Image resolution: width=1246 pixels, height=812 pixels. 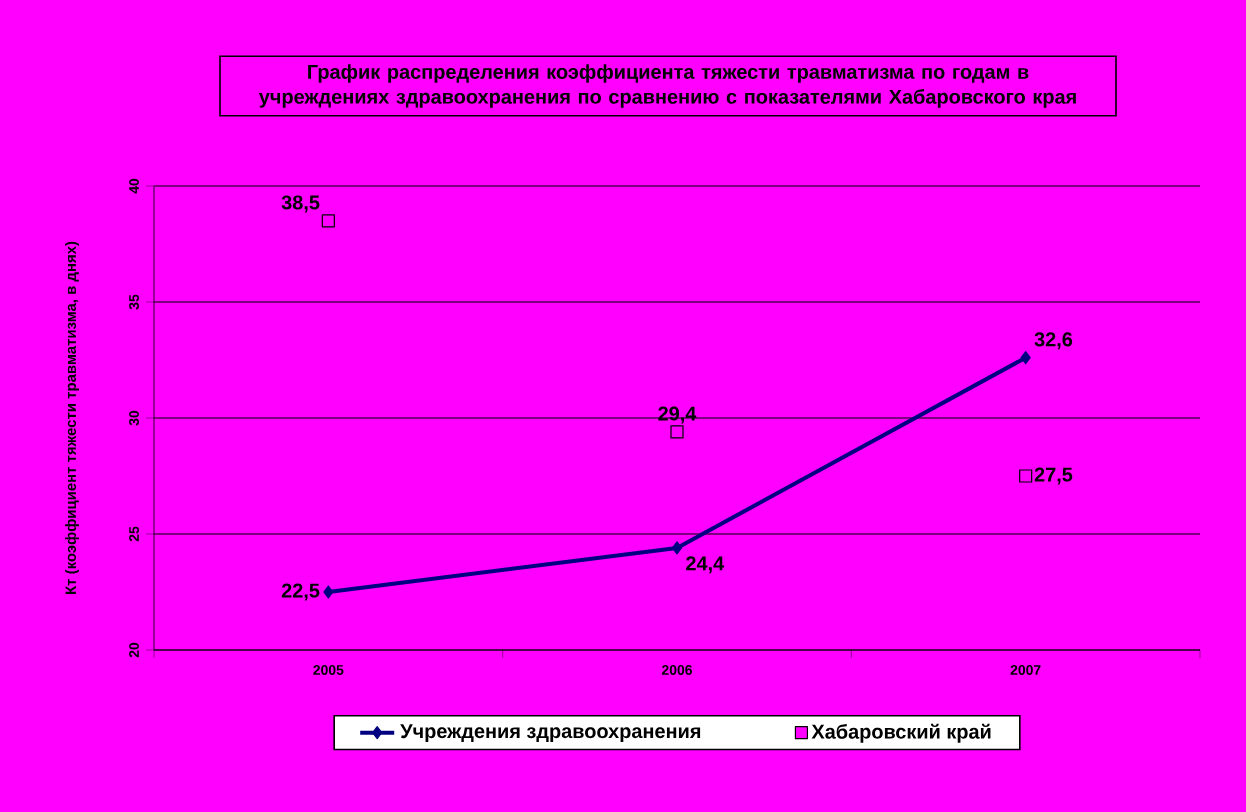 I want to click on legend-label: Учреждения здравоохранения, so click(x=550, y=733).